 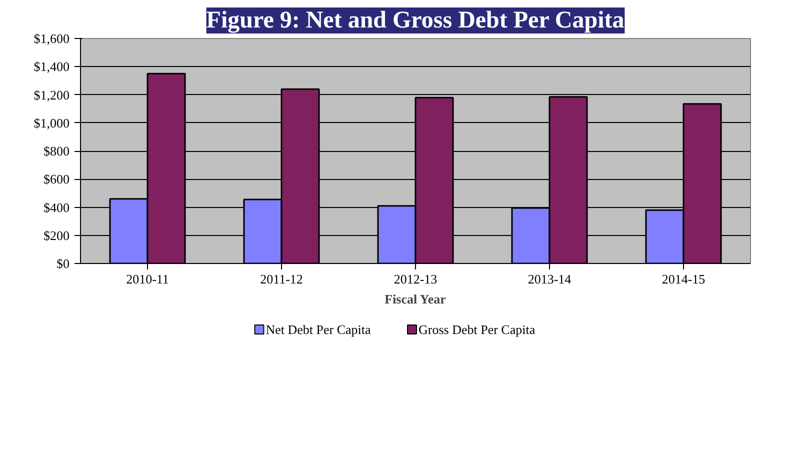 I want to click on x-tick-label: 2012-13, so click(x=416, y=279).